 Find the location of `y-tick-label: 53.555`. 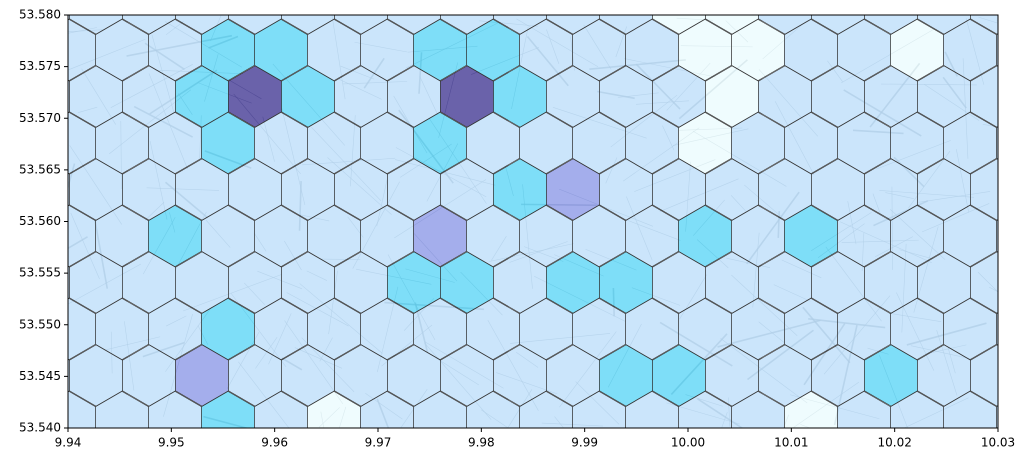

y-tick-label: 53.555 is located at coordinates (40, 273).